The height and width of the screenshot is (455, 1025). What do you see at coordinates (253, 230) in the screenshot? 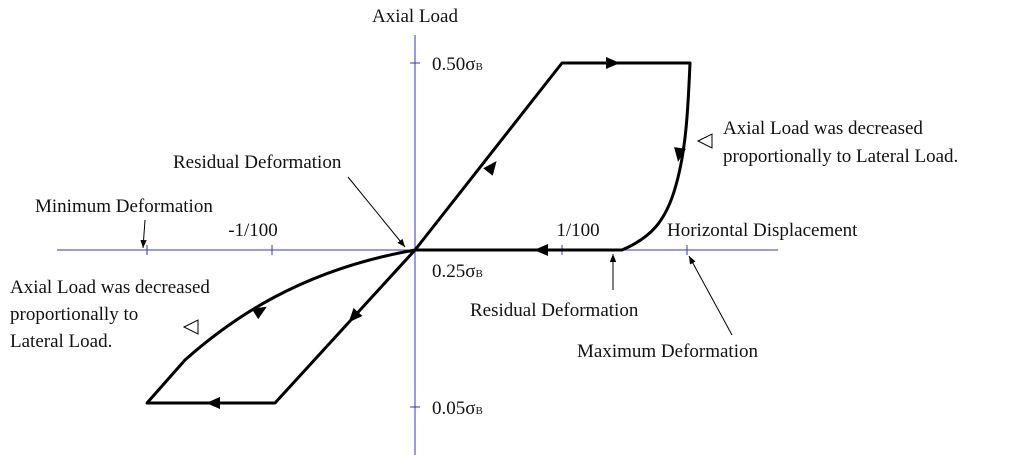
I see `tick-label: -1/100` at bounding box center [253, 230].